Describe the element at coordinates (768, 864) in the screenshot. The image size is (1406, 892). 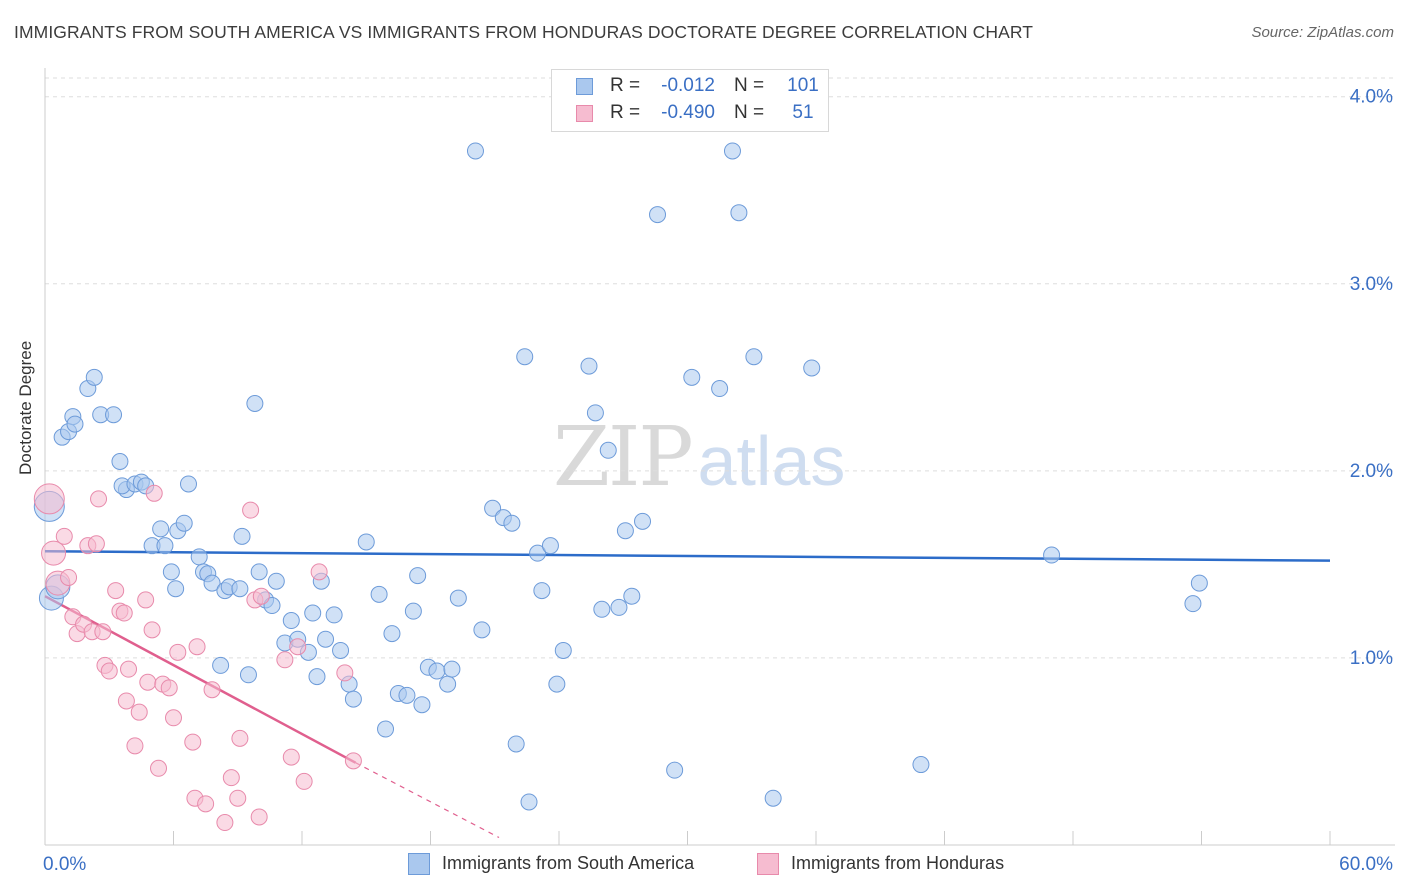
I see `pink-swatch-icon` at that location.